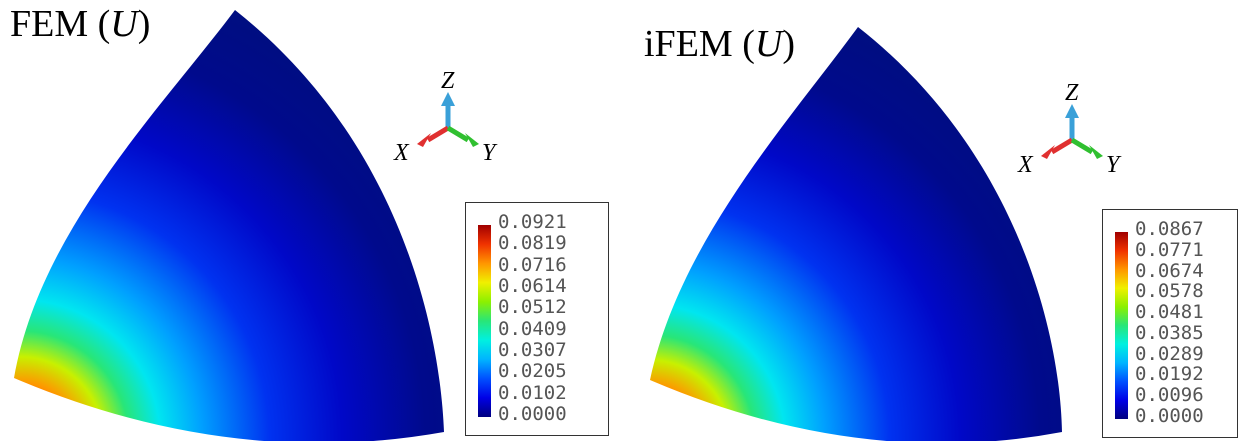 The height and width of the screenshot is (441, 1239). What do you see at coordinates (1169, 249) in the screenshot?
I see `legend-value: 0.0771` at bounding box center [1169, 249].